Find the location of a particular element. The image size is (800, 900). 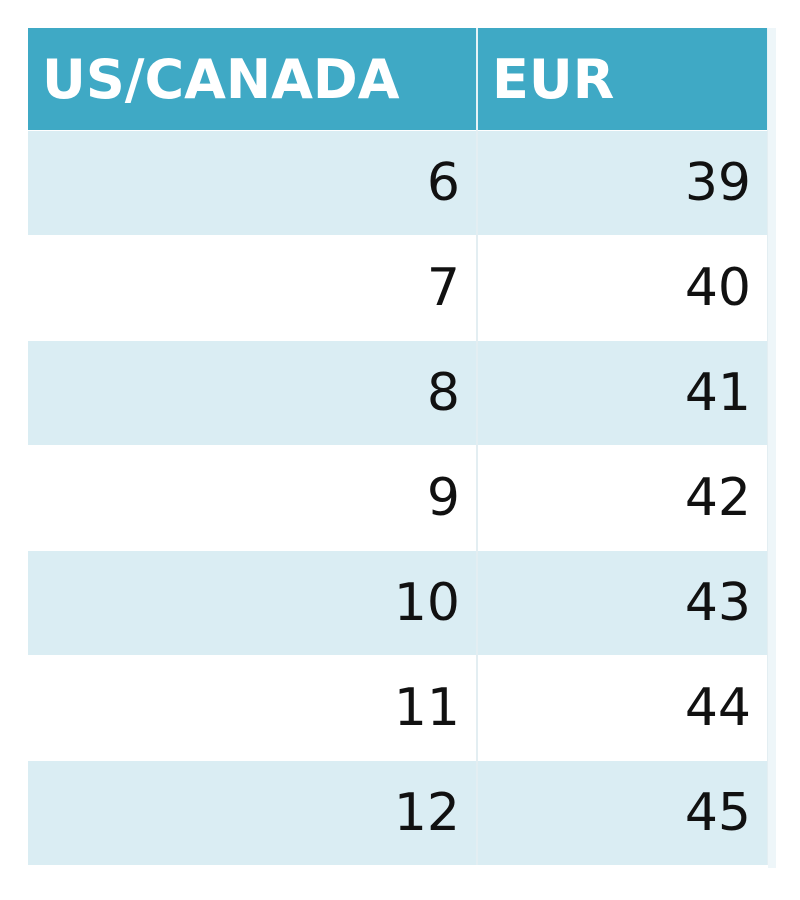

table-row: 11 44 is located at coordinates (398, 708).